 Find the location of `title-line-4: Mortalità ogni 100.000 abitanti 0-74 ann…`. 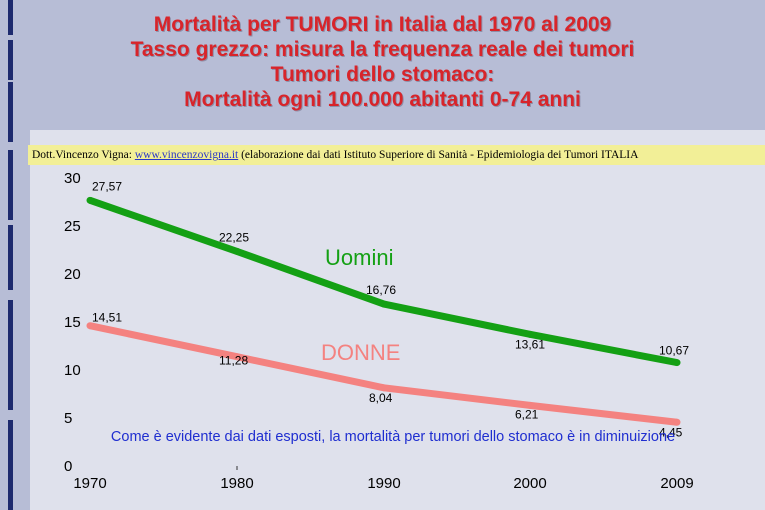

title-line-4: Mortalità ogni 100.000 abitanti 0-74 ann… is located at coordinates (382, 99).